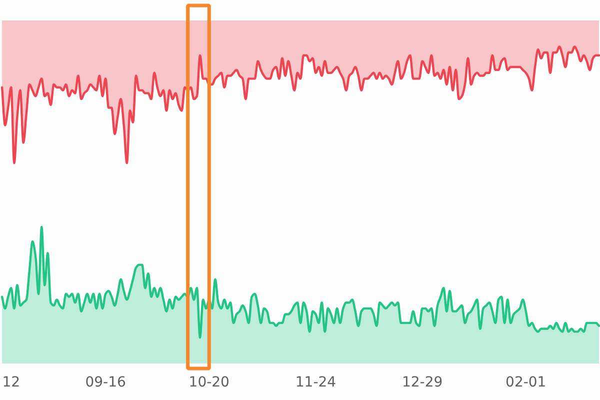 Image resolution: width=600 pixels, height=400 pixels. I want to click on x-tick-label: 09-16, so click(105, 382).